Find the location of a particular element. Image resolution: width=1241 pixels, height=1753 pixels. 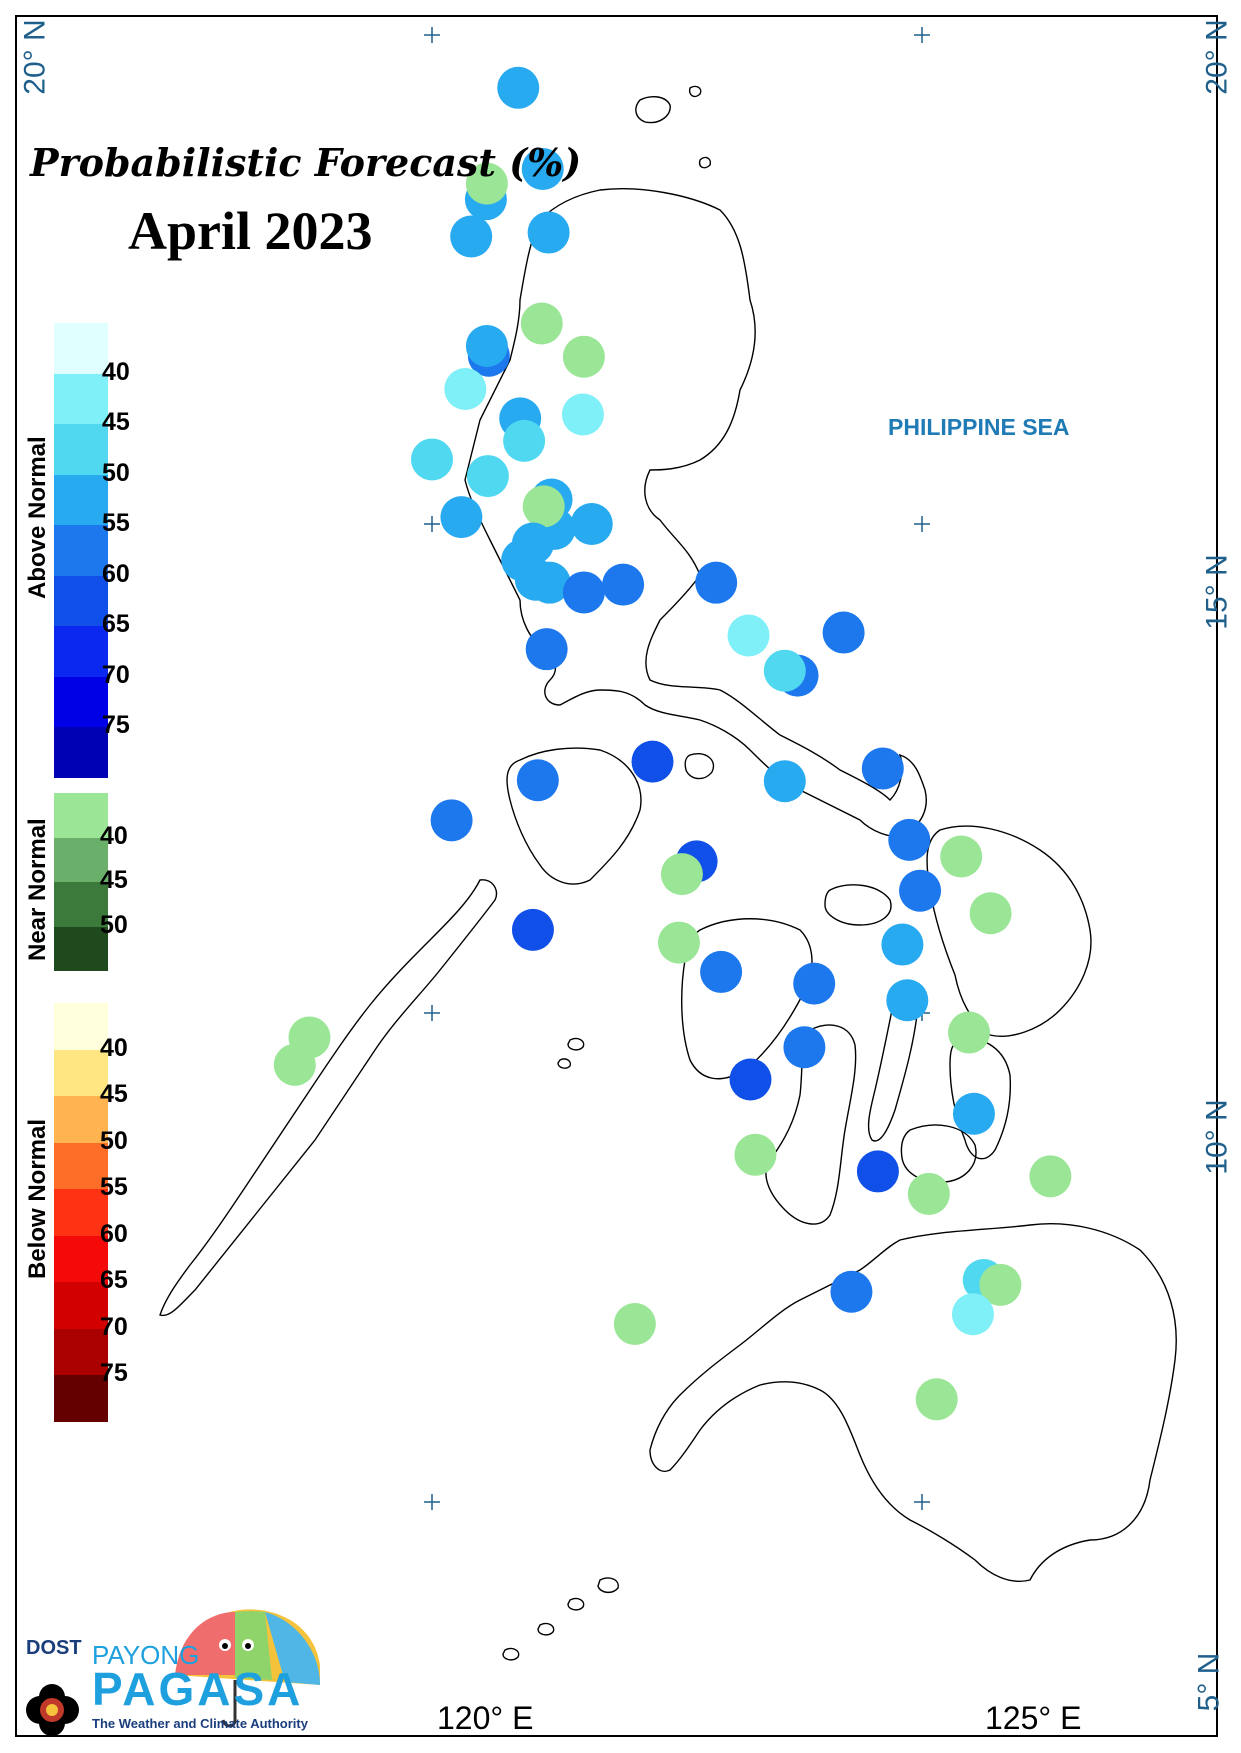

logo-payong-text: PAYONG is located at coordinates (146, 1655).